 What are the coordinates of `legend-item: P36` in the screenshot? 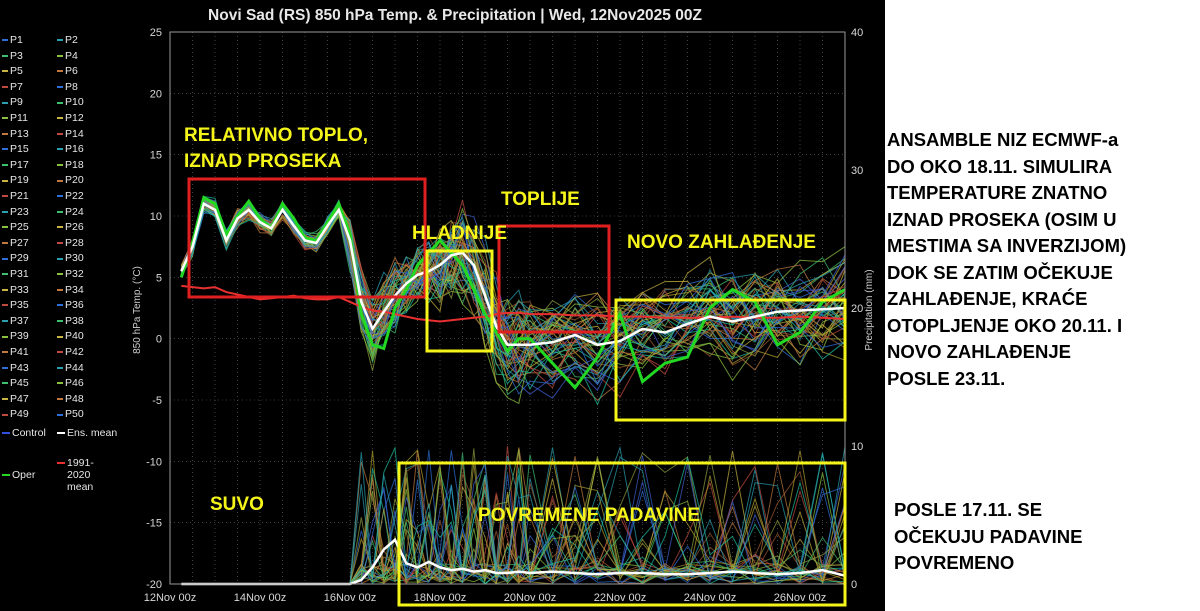 It's located at (70, 305).